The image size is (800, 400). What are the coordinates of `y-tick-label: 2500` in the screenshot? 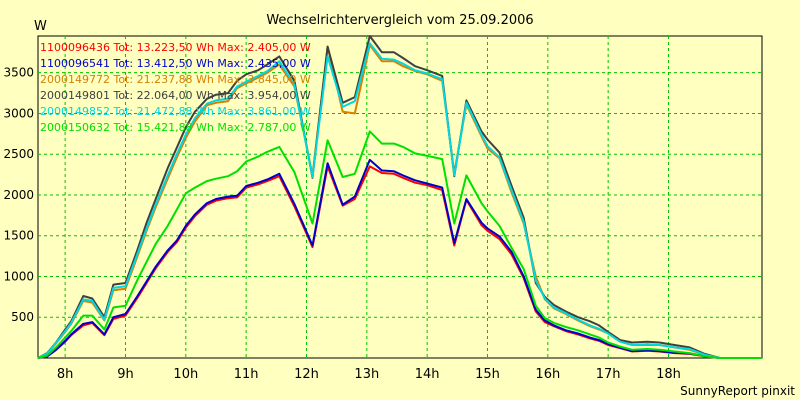 It's located at (18, 154).